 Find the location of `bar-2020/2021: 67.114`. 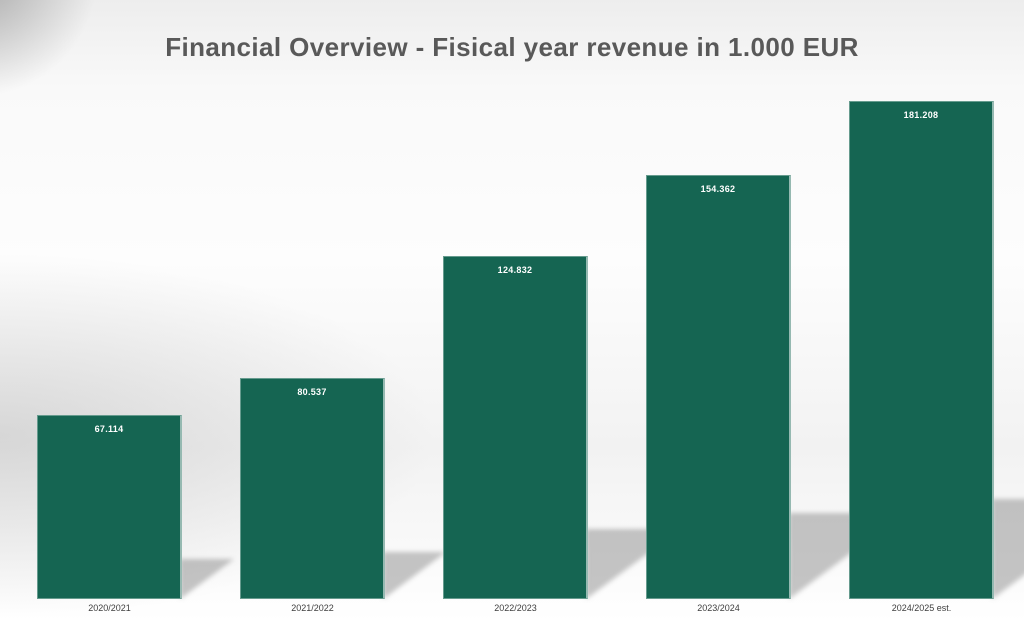

bar-2020/2021: 67.114 is located at coordinates (109, 507).